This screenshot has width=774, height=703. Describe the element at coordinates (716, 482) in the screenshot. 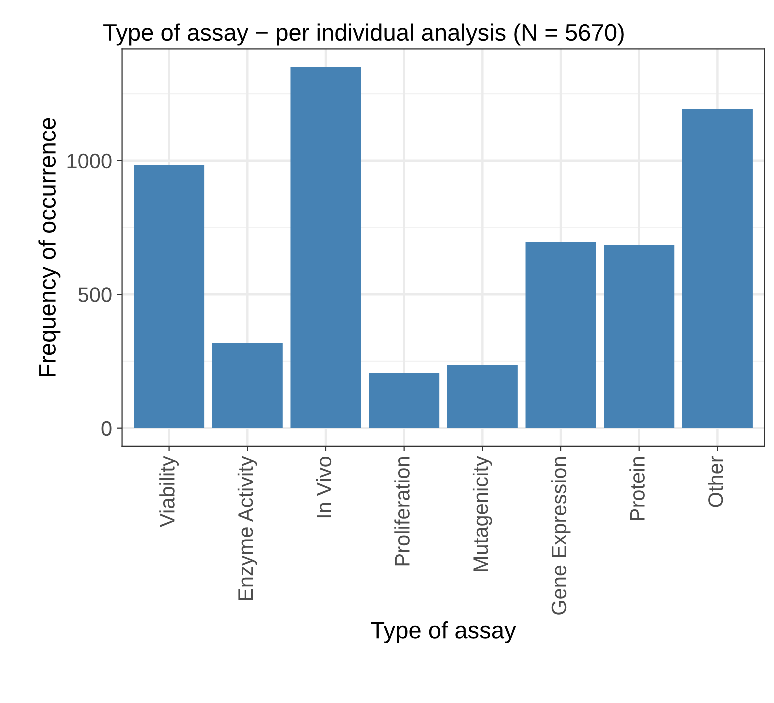

I see `x-tick-label: Other` at that location.